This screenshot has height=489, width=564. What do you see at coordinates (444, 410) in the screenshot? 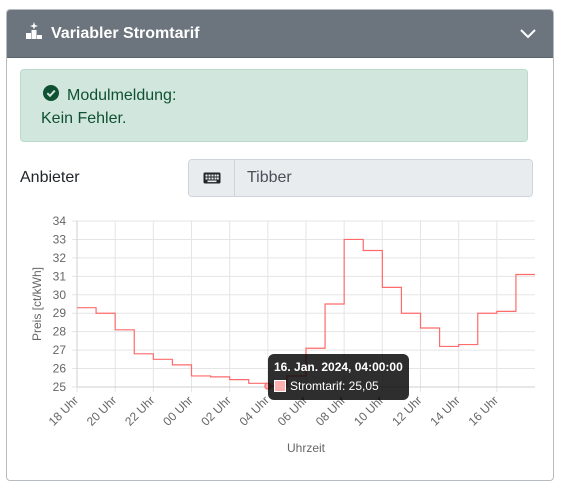
I see `x-tick-label: 14 Uhr` at bounding box center [444, 410].